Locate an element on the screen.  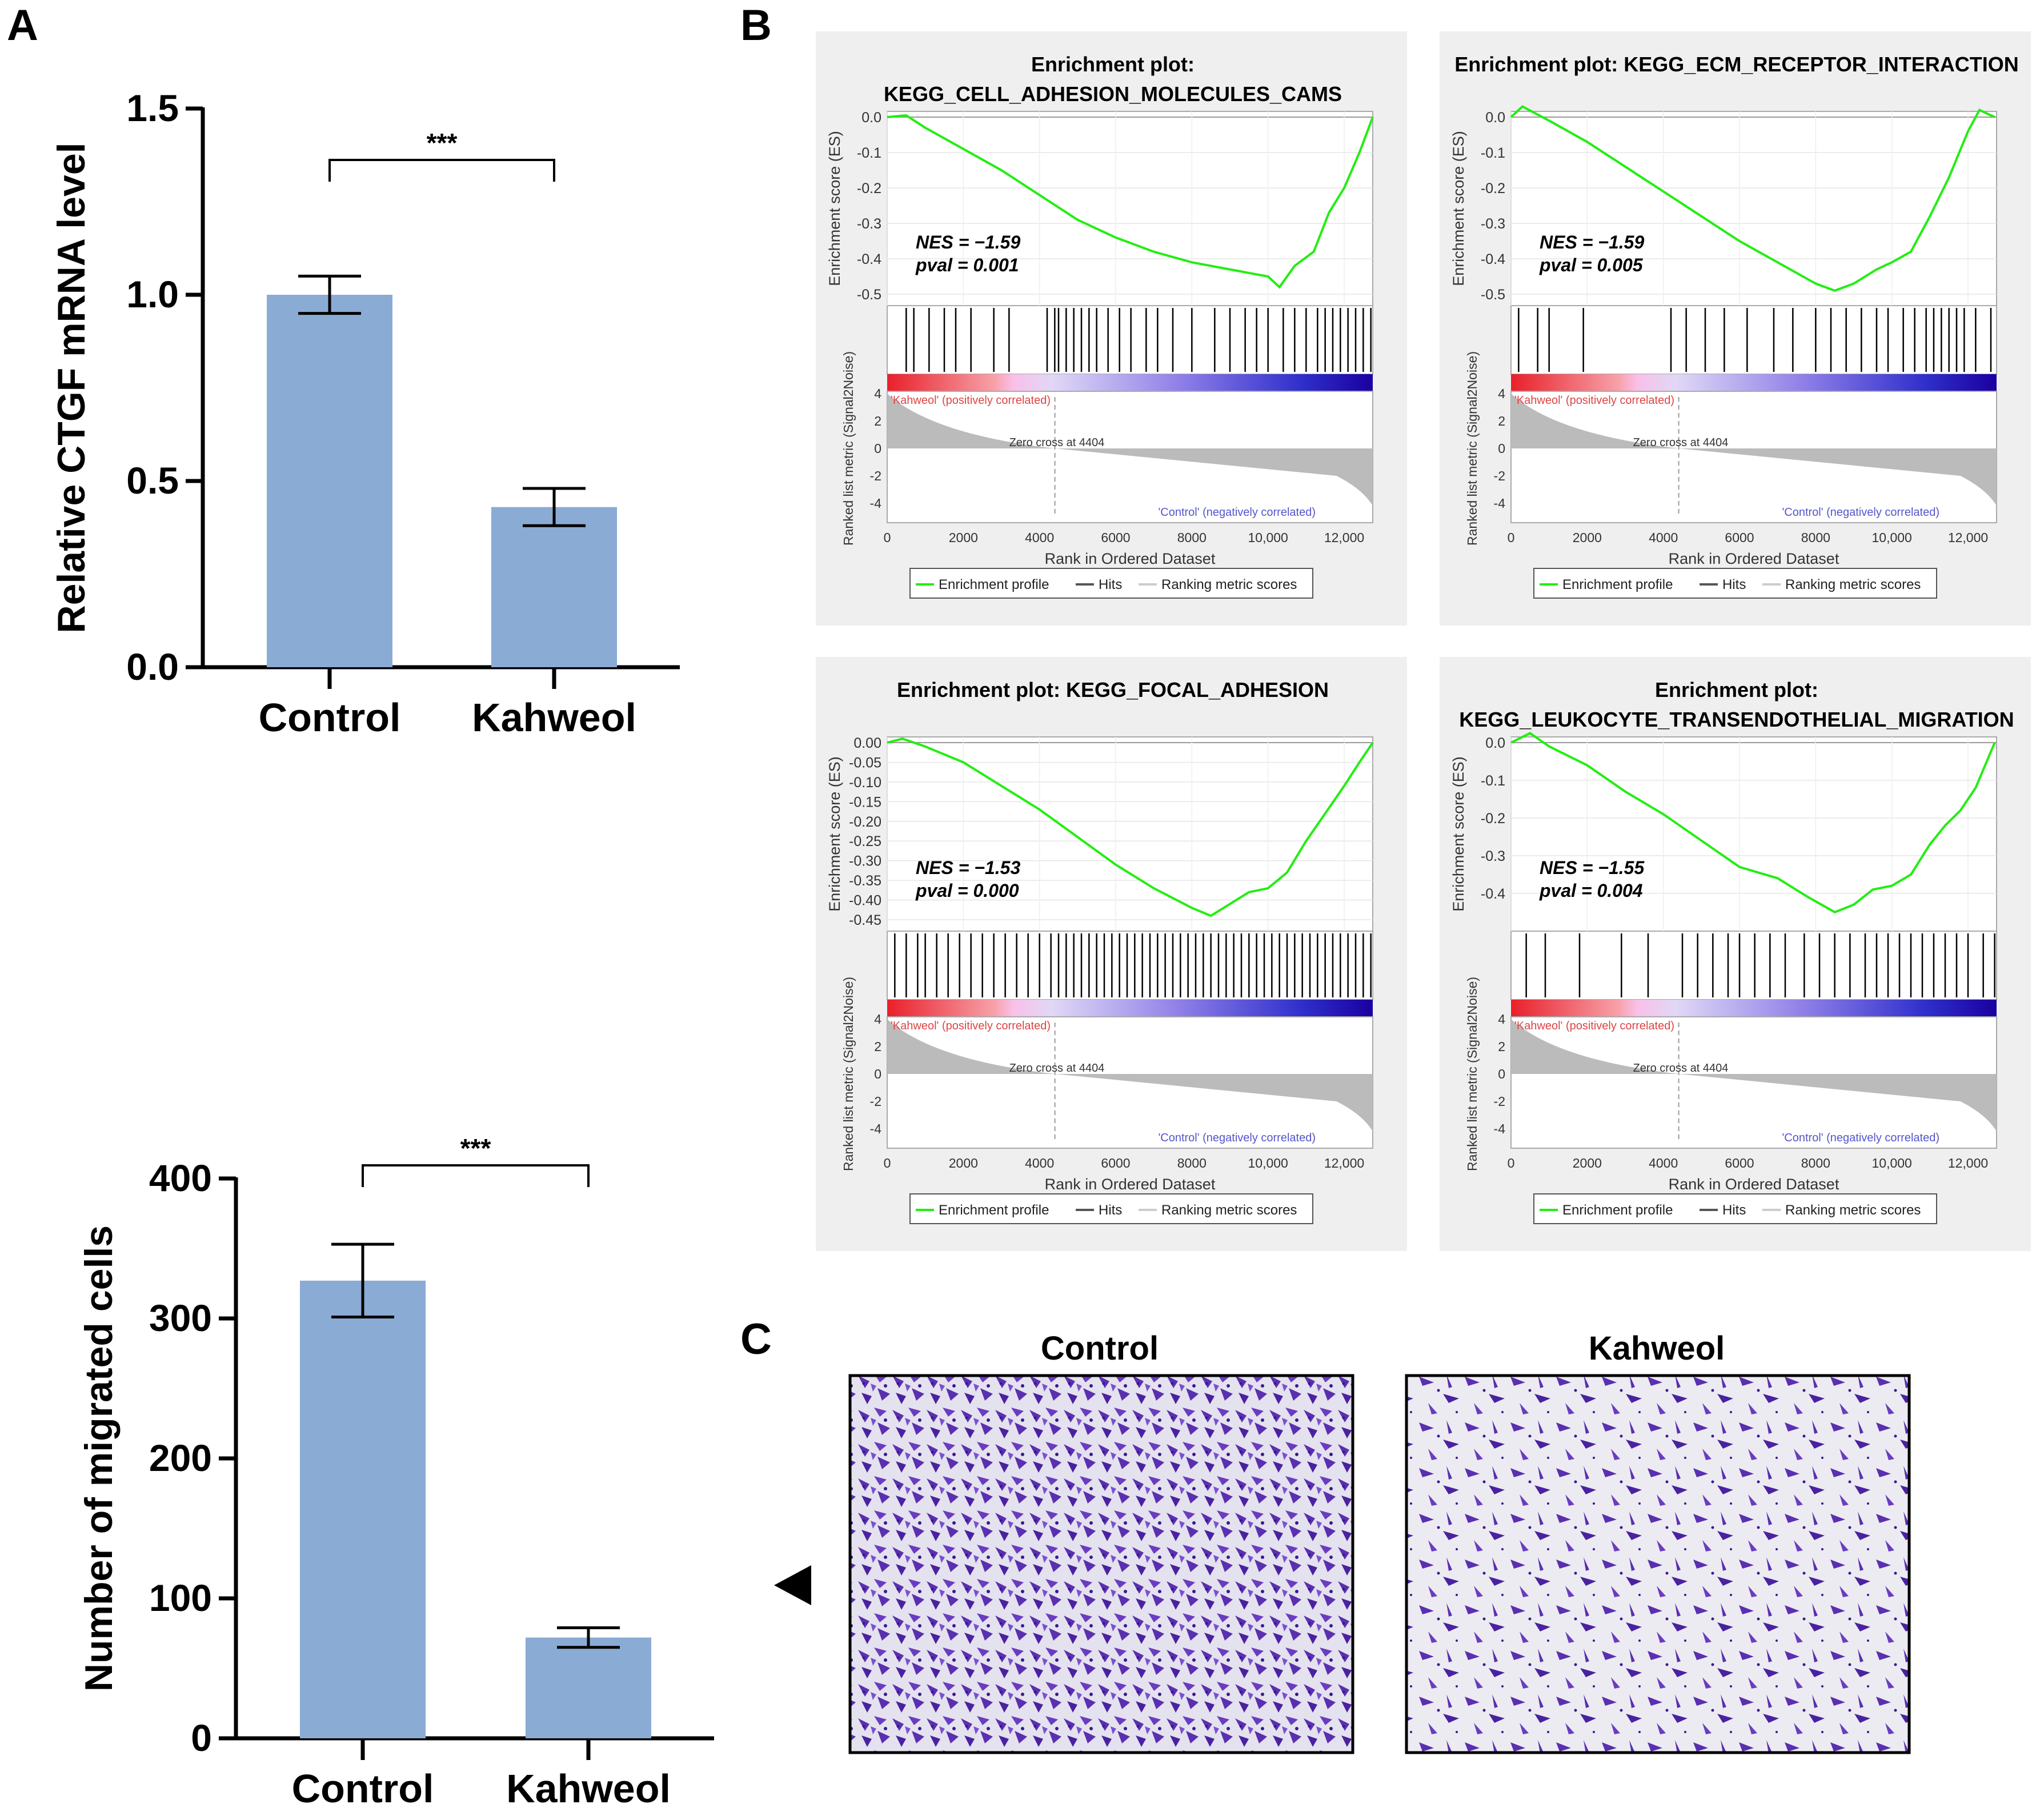
gsea-title: Enrichment plot: KEGG_FOCAL_ADHESION is located at coordinates (1113, 689).